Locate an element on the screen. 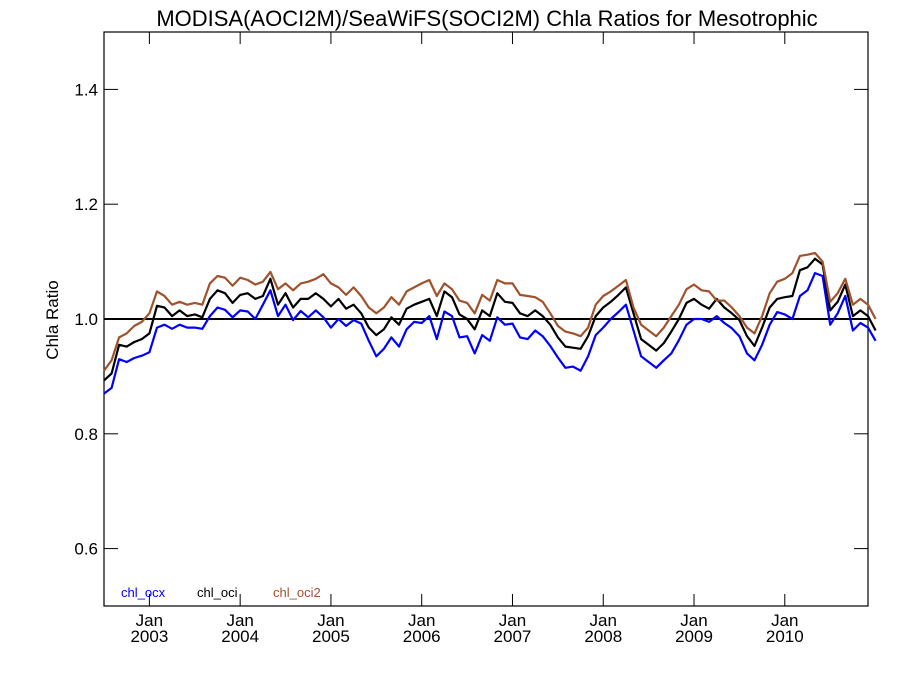 The height and width of the screenshot is (675, 900). x-tick-year-label: 2010 is located at coordinates (785, 636).